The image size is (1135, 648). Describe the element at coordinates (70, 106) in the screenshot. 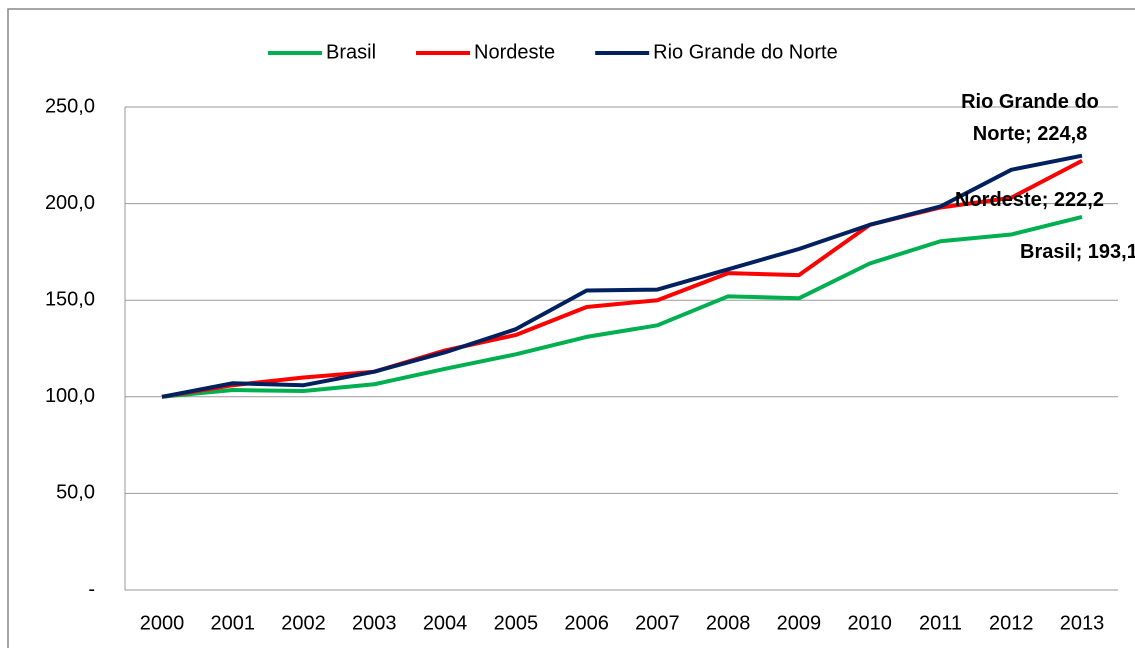

I see `y-tick-label: 250,0` at that location.